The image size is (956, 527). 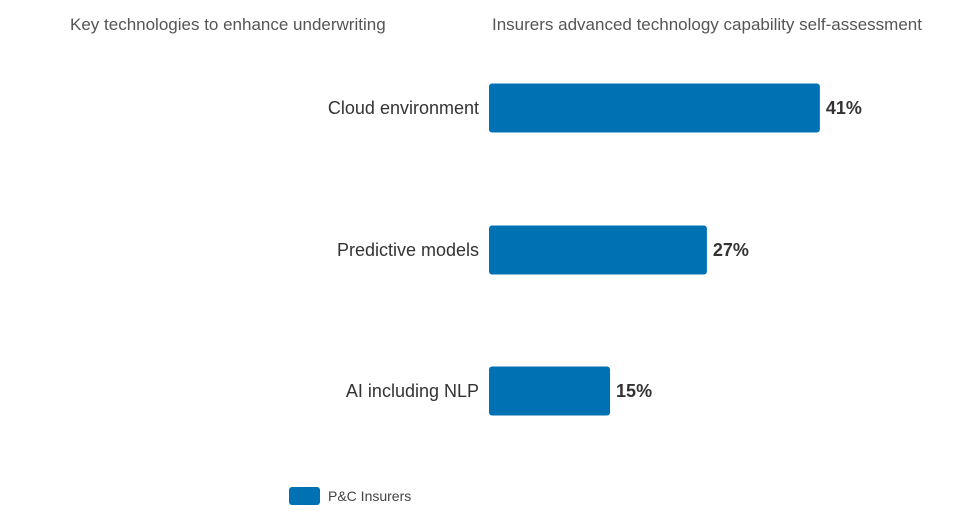 What do you see at coordinates (228, 24) in the screenshot?
I see `left-panel-title: Key technologies to enhance underwriting` at bounding box center [228, 24].